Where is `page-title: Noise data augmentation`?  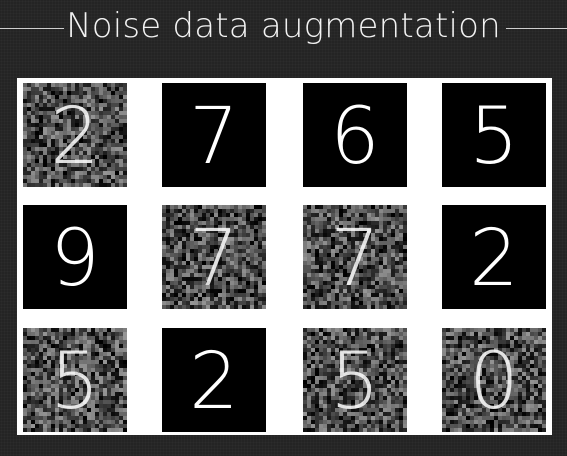 page-title: Noise data augmentation is located at coordinates (283, 26).